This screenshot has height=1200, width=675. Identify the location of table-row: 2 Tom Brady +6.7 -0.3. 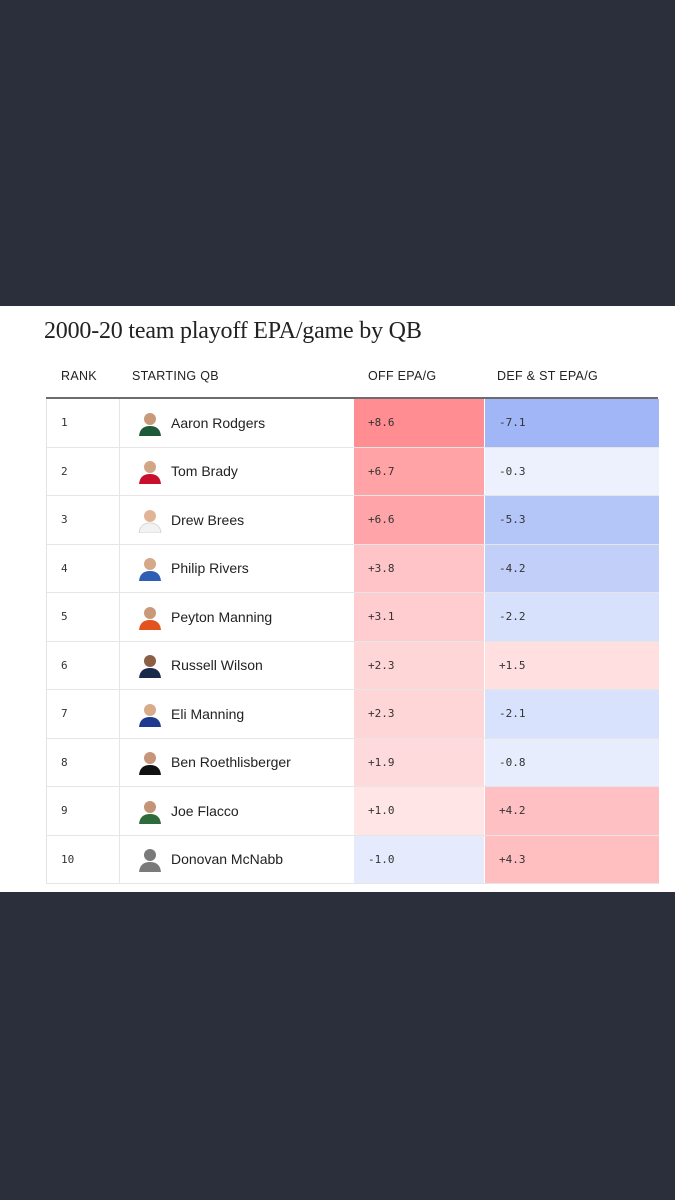
(353, 471).